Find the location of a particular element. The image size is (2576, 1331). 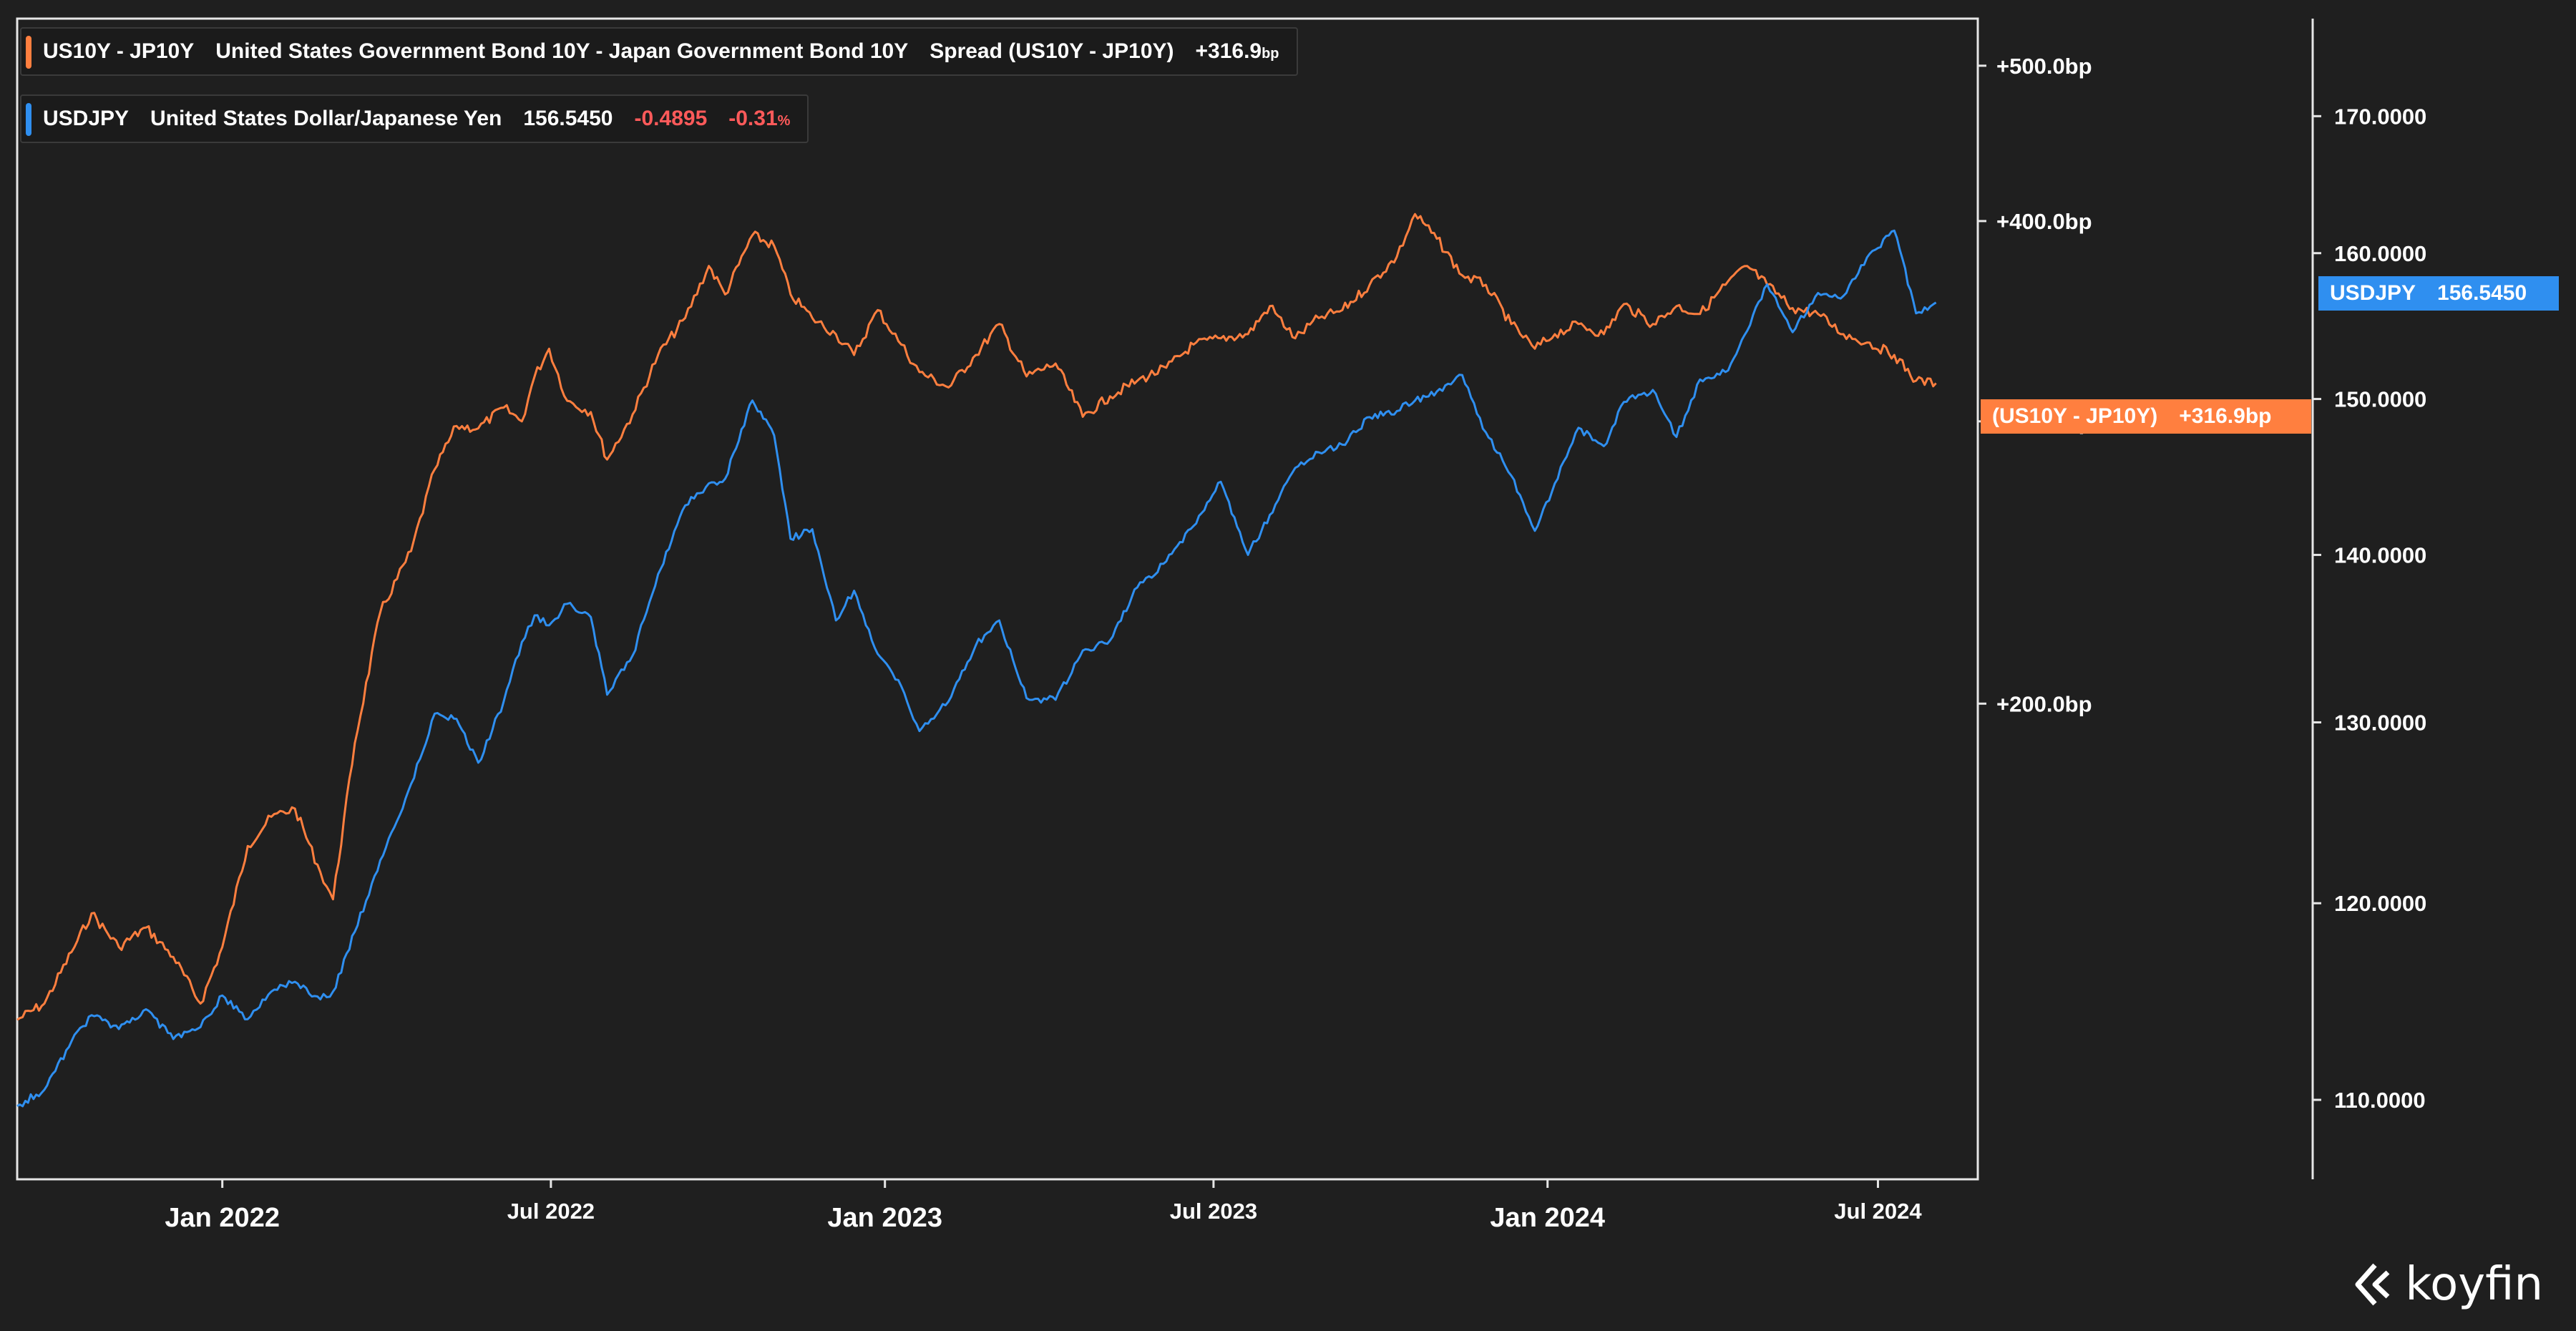

koyfin-logo: koyfin is located at coordinates (2448, 1284).